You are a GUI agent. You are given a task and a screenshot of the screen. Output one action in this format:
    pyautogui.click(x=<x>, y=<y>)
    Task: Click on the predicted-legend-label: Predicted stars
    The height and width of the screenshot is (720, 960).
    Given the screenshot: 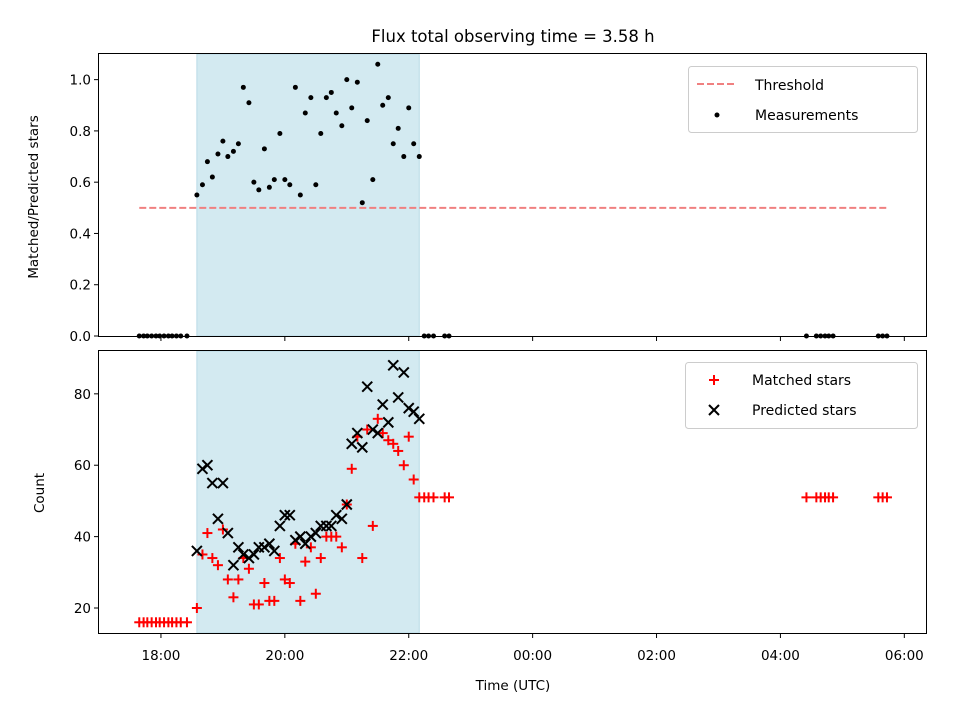 What is the action you would take?
    pyautogui.click(x=804, y=411)
    